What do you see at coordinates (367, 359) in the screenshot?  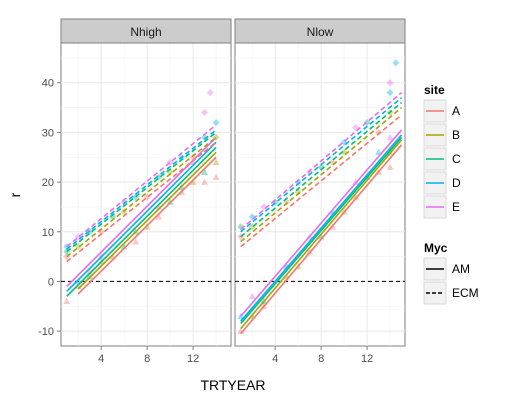 I see `x-tick-label-nlow: 12` at bounding box center [367, 359].